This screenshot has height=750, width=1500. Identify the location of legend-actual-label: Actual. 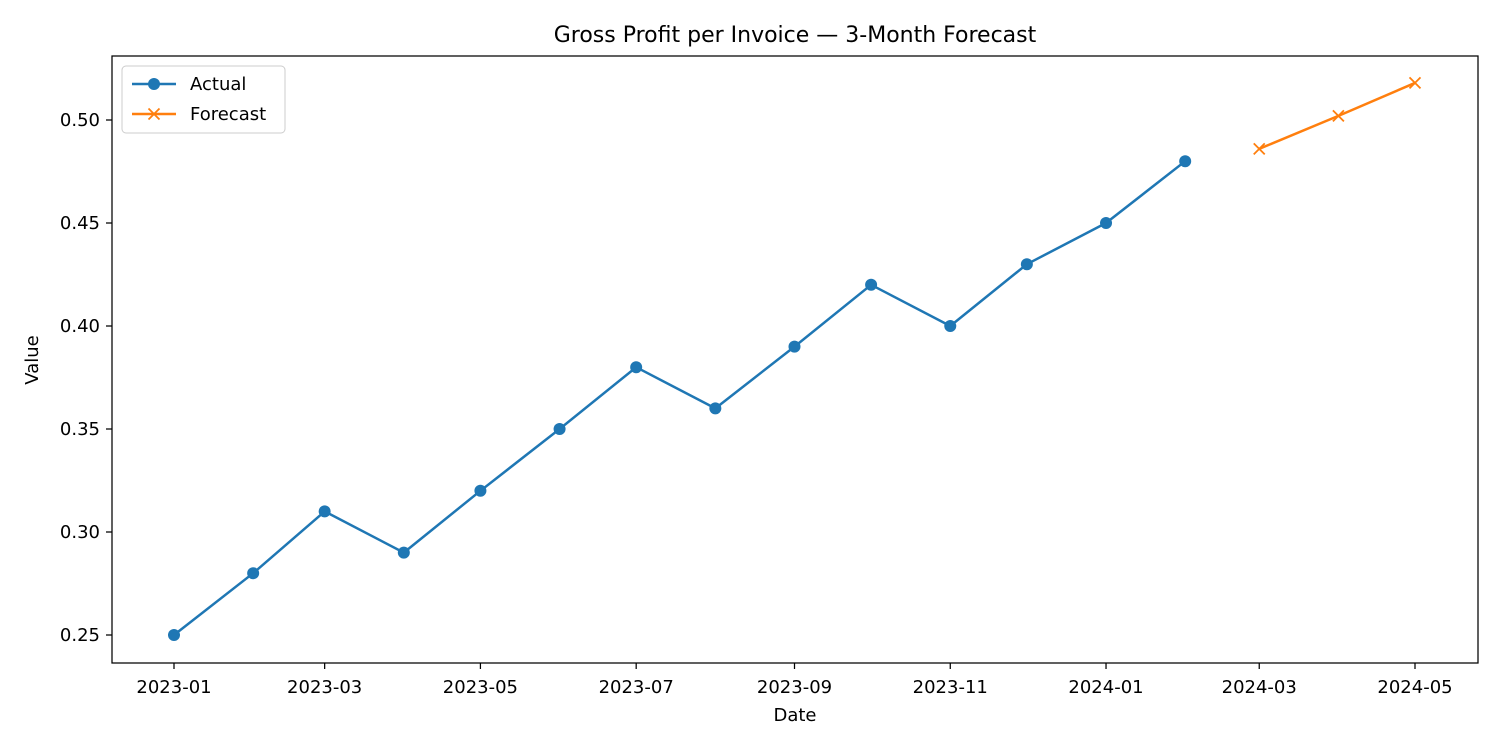
(218, 84).